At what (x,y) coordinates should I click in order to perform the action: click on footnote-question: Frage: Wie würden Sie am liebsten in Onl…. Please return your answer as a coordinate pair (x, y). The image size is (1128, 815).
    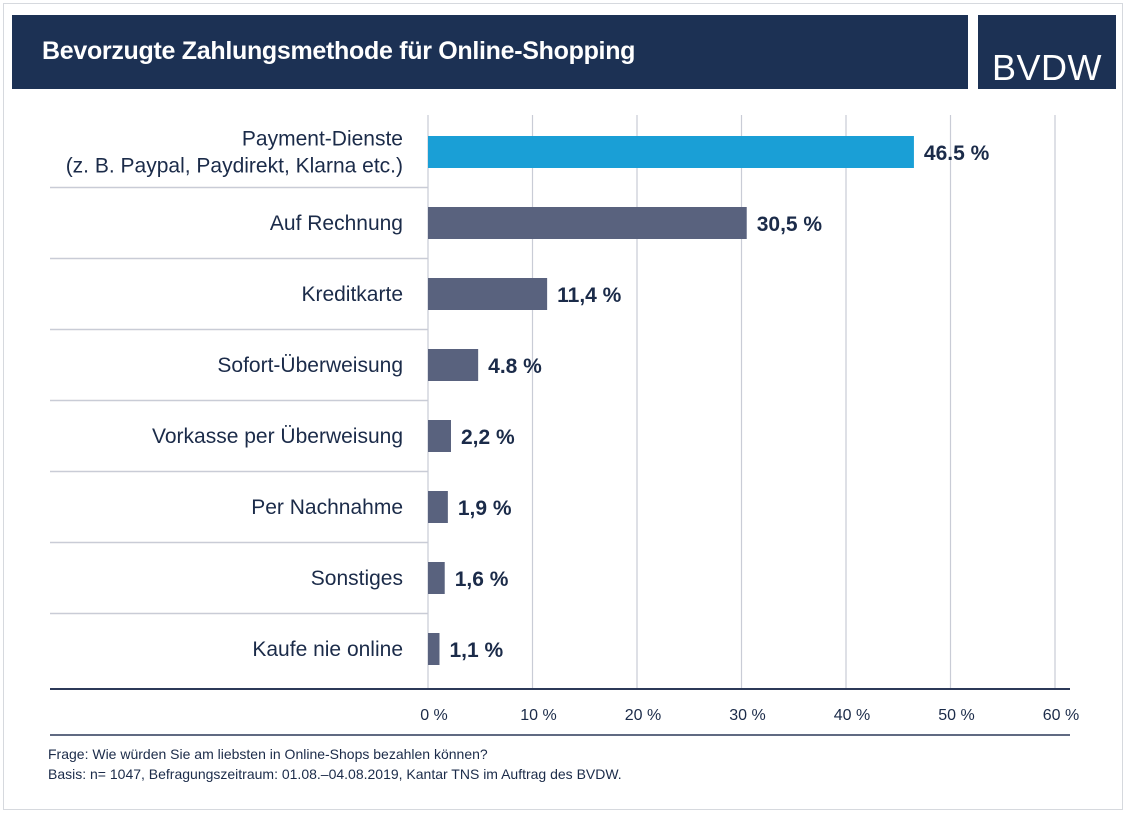
    Looking at the image, I should click on (268, 754).